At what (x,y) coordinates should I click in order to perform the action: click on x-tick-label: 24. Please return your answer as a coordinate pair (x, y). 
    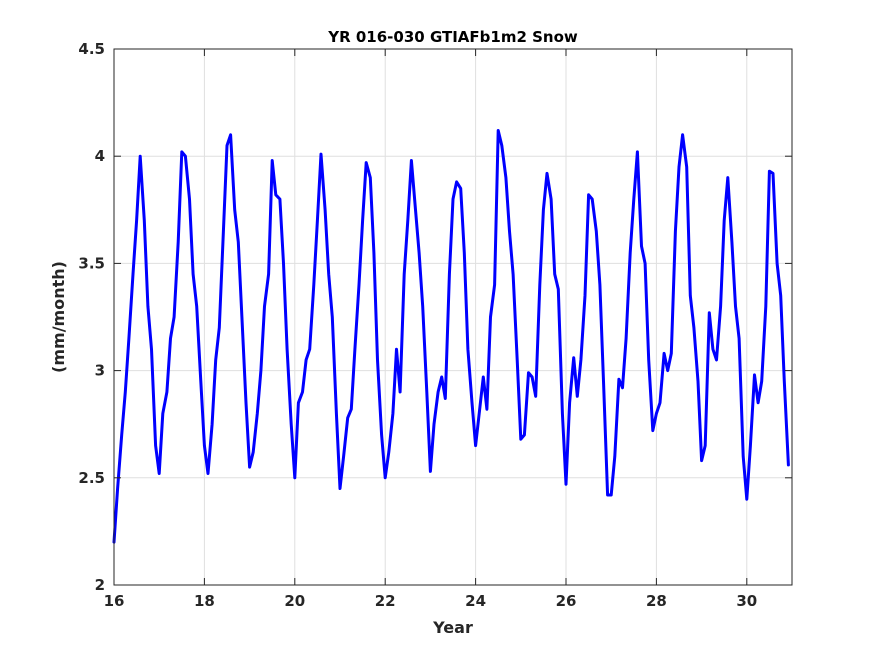
    Looking at the image, I should click on (475, 601).